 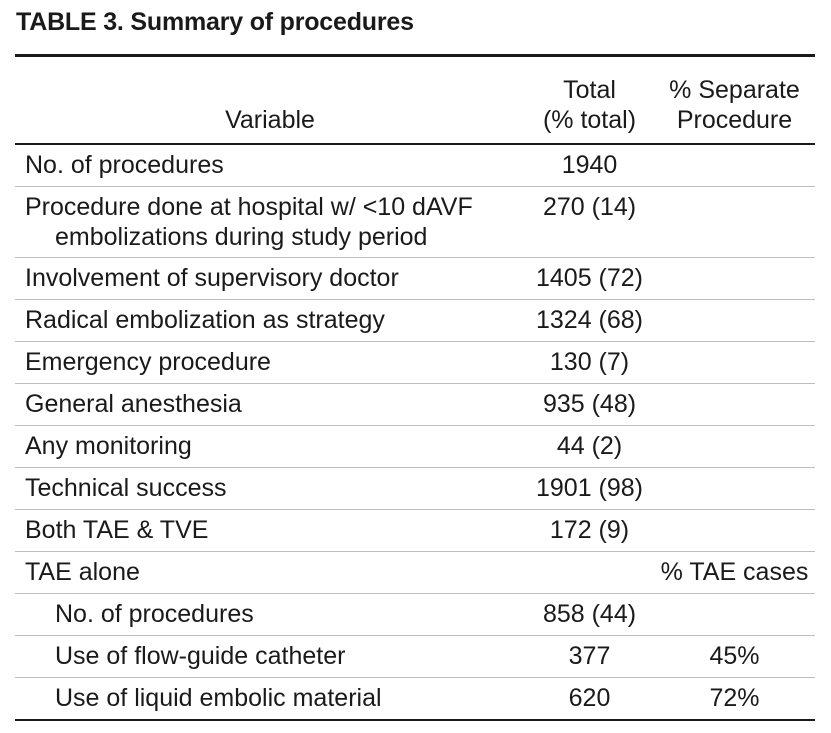 I want to click on row-variable-line1: Procedure done at hospital w/ <10 dAVF, so click(x=249, y=207).